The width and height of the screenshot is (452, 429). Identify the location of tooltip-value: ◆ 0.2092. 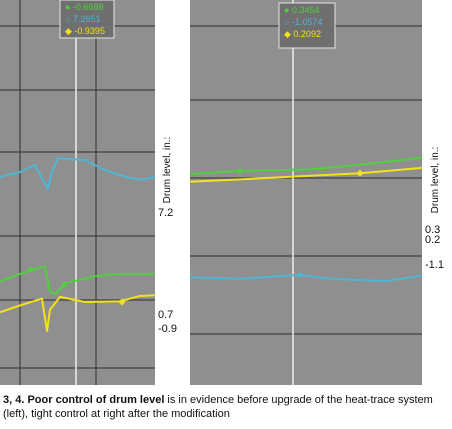
(302, 34).